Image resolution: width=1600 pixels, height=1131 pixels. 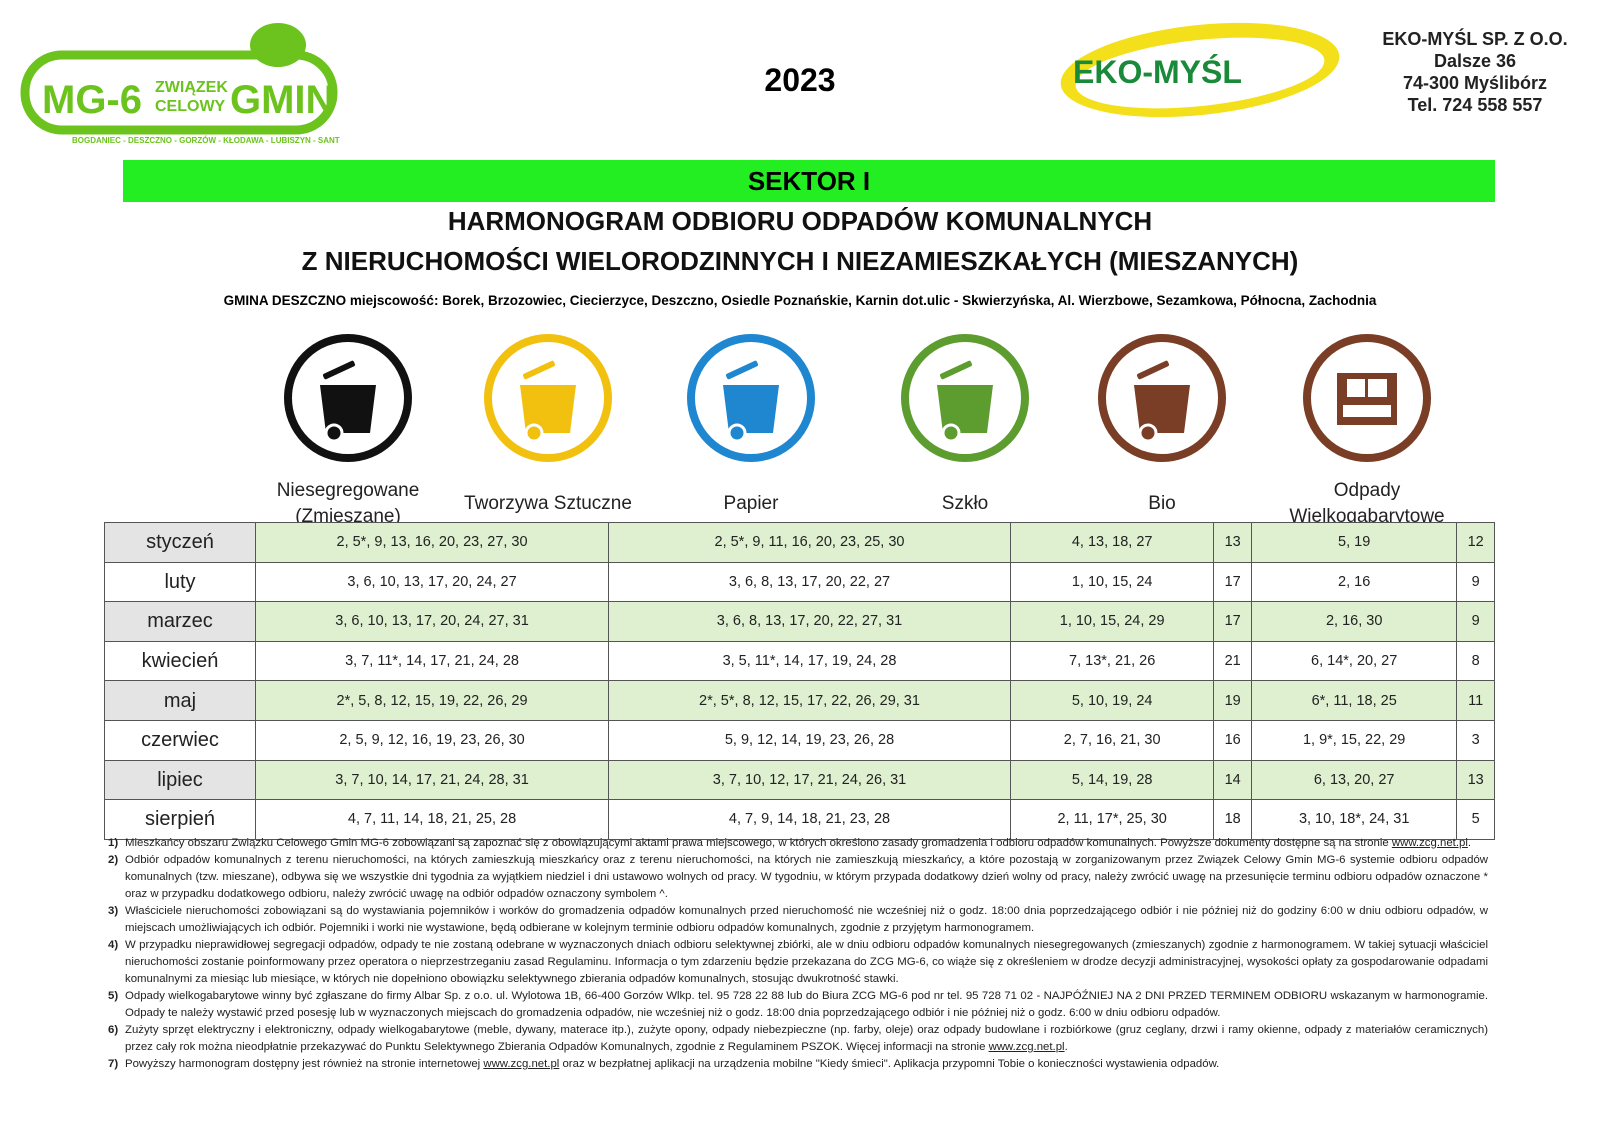 I want to click on dates-cell: 2, 11, 17*, 25, 30, so click(x=1112, y=819).